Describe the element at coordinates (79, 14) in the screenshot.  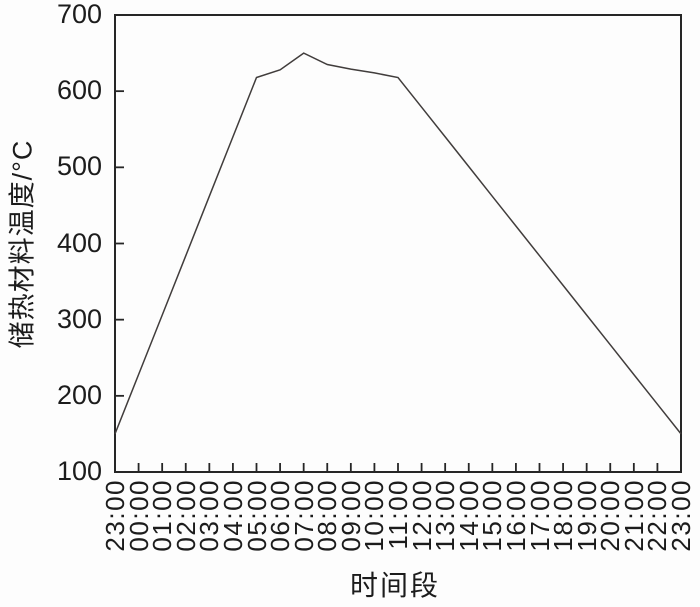
I see `y-tick-label: 700` at that location.